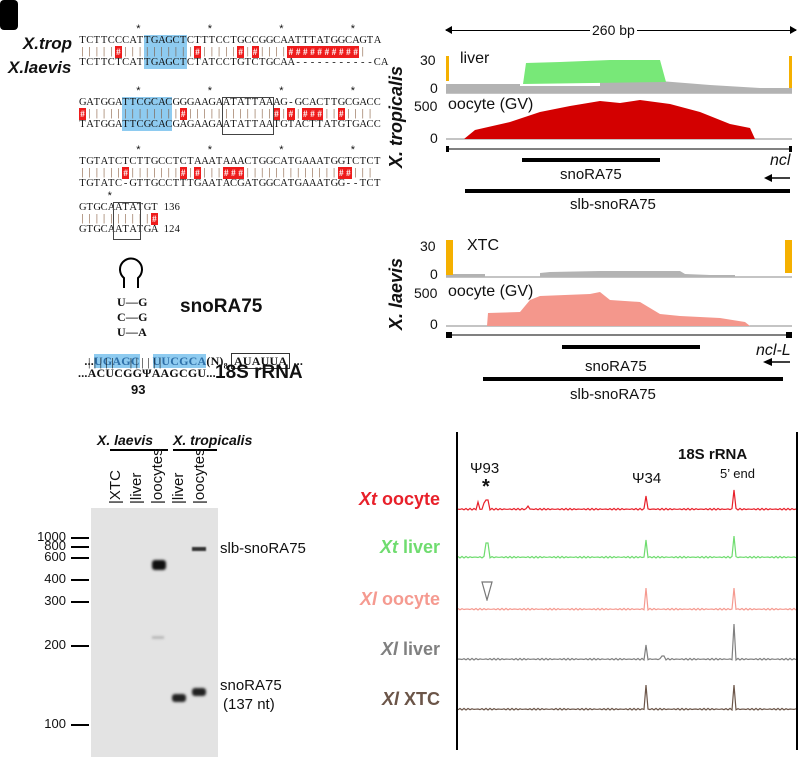 The height and width of the screenshot is (757, 800). I want to click on axis-left, so click(457, 591).